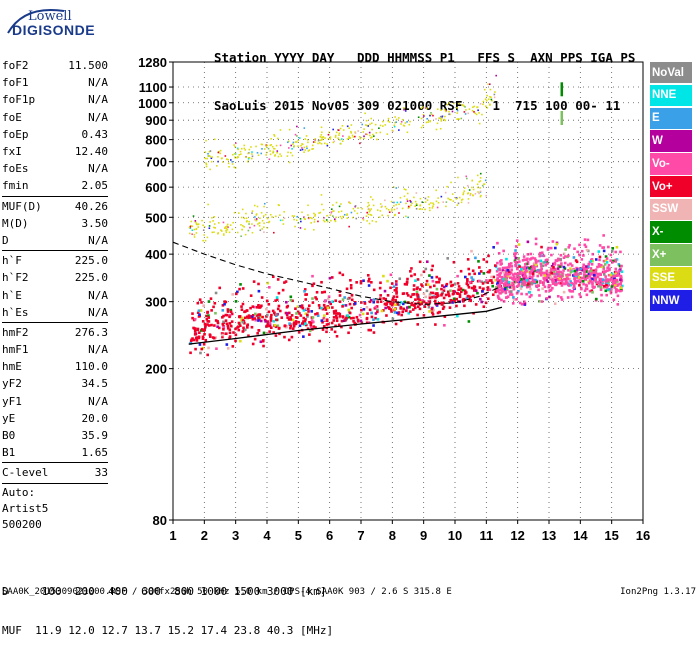  I want to click on param-name: fmin, so click(15, 186).